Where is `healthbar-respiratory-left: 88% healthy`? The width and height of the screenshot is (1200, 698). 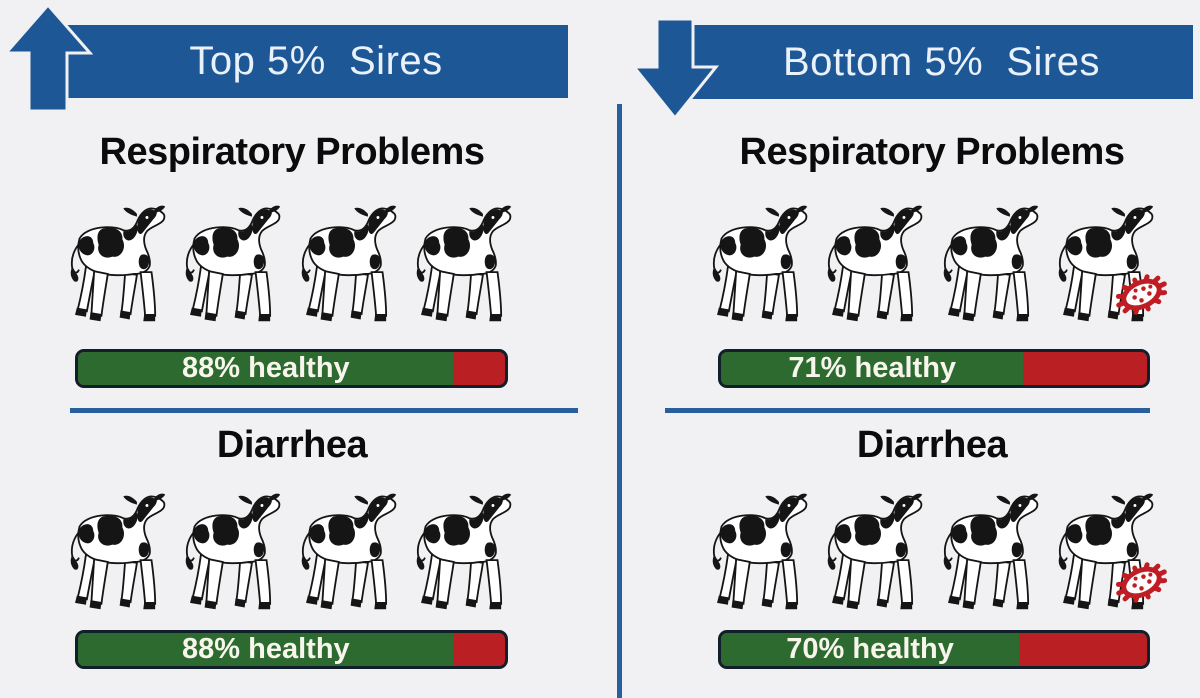
healthbar-respiratory-left: 88% healthy is located at coordinates (291, 368).